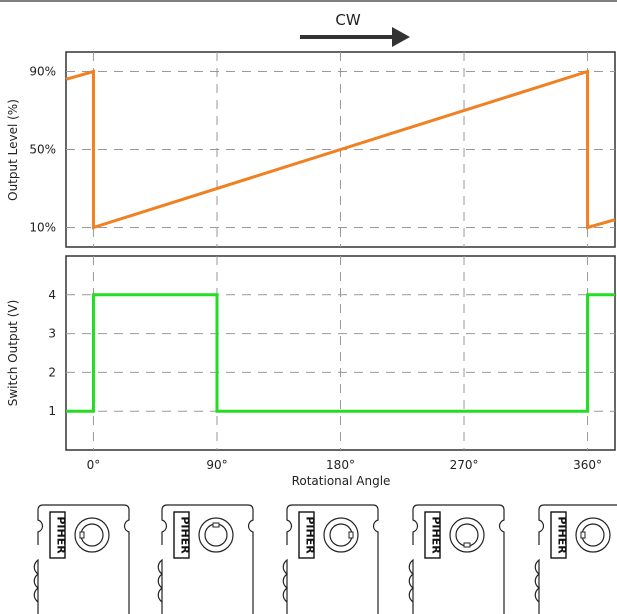 The height and width of the screenshot is (614, 617). I want to click on output-level-y-ticks: 10% 50% 90%, so click(42, 150).